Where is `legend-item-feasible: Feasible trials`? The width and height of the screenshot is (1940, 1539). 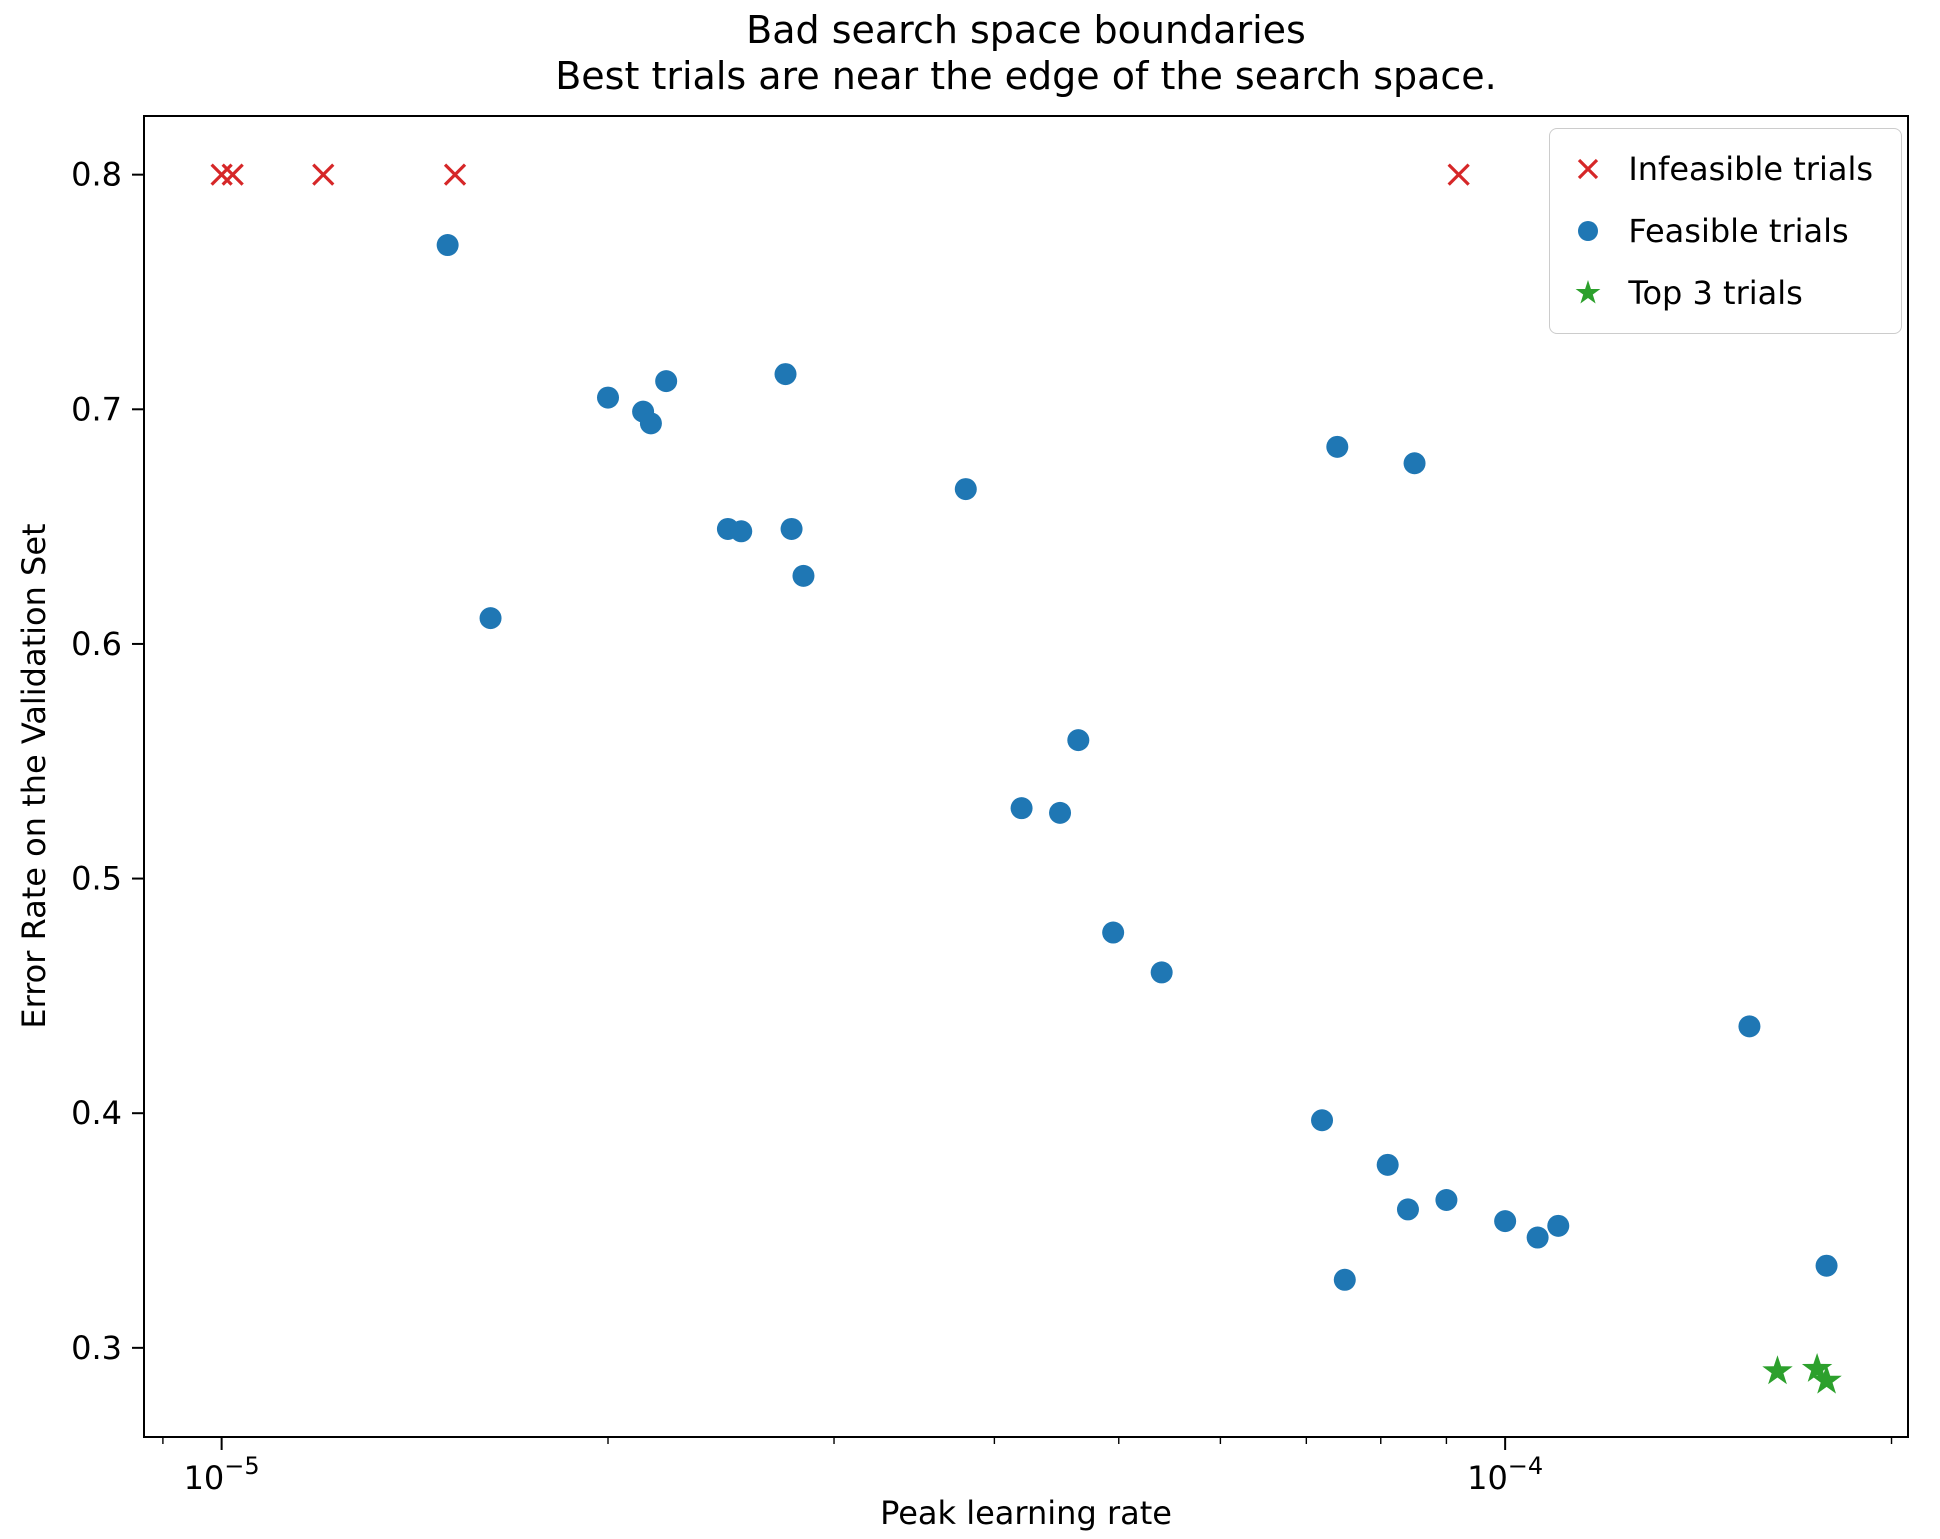 legend-item-feasible: Feasible trials is located at coordinates (1719, 231).